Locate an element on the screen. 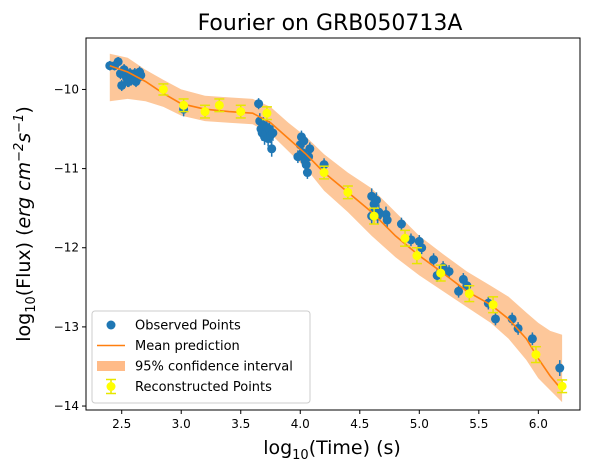  legend-item: Observed Points is located at coordinates (173, 326).